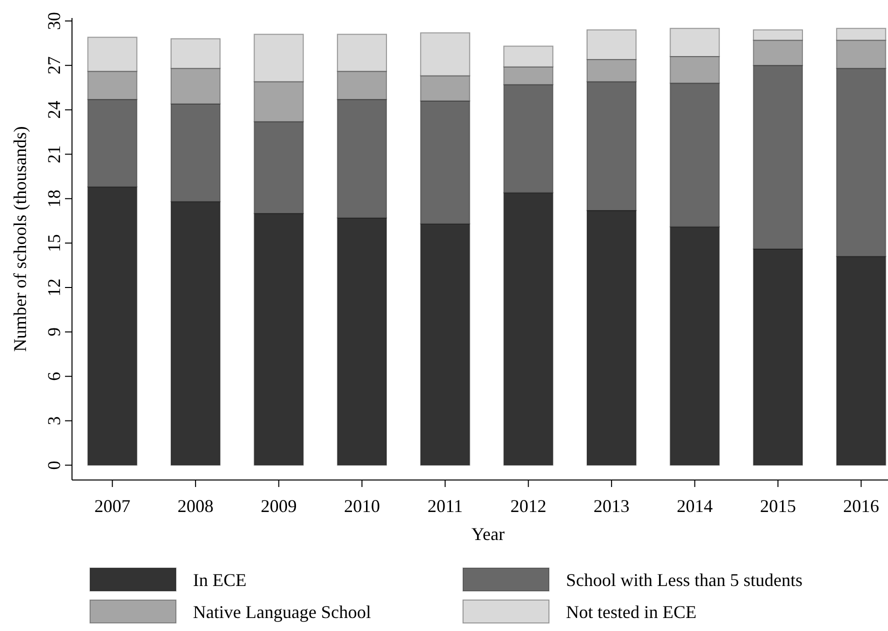 The width and height of the screenshot is (888, 631). Describe the element at coordinates (54, 199) in the screenshot. I see `y-tick-label: 18` at that location.